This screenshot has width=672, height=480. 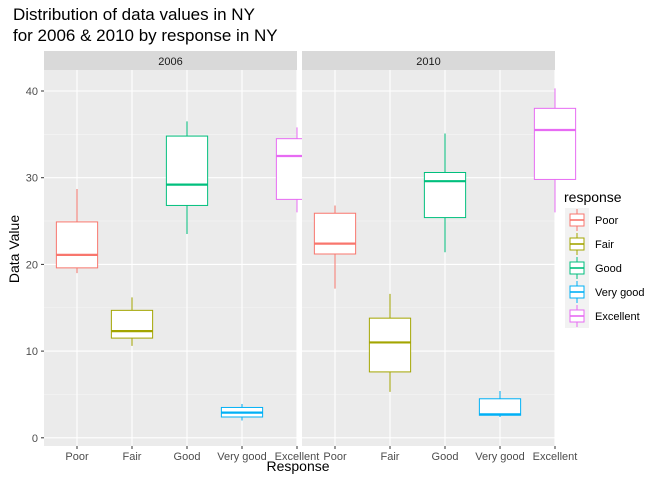 What do you see at coordinates (32, 265) in the screenshot?
I see `y-tick-label: 20` at bounding box center [32, 265].